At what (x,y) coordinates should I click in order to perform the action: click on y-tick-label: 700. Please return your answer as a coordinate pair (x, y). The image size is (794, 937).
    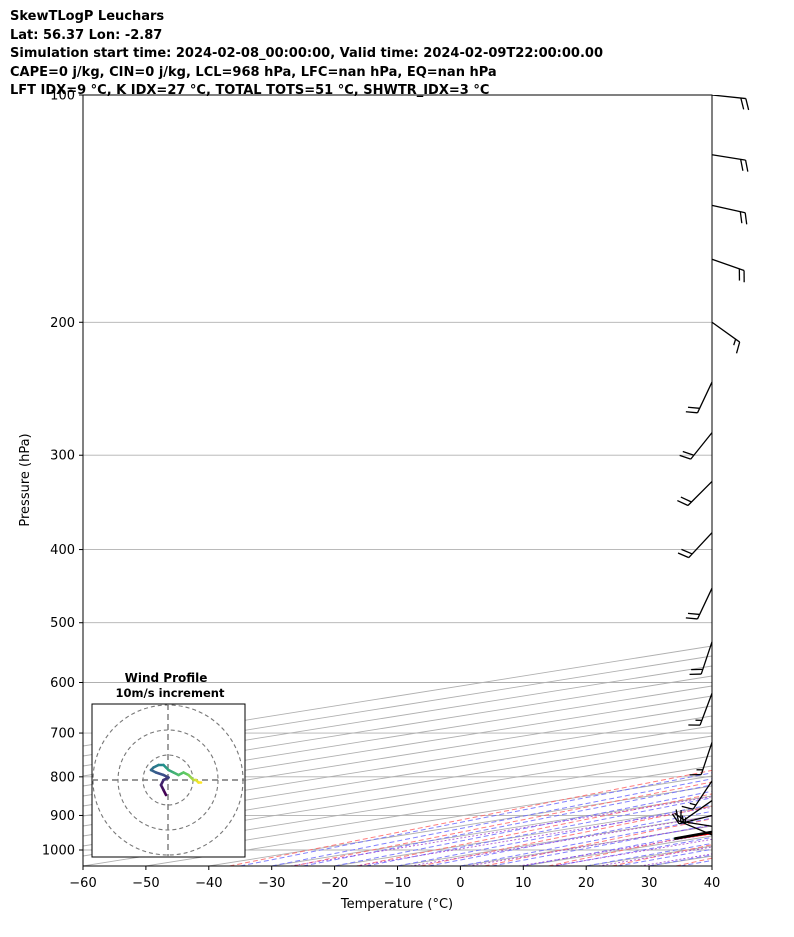
    Looking at the image, I should click on (62, 734).